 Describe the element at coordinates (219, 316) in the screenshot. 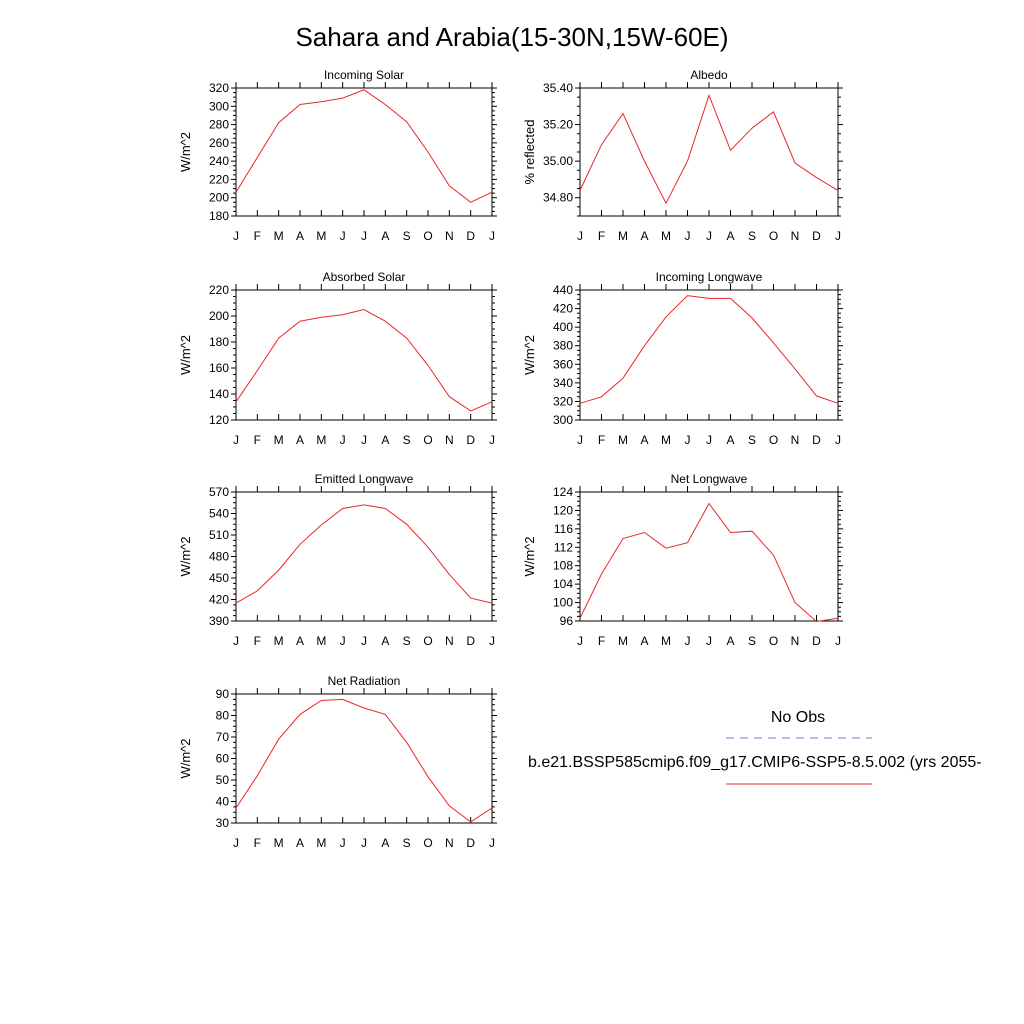

I see `y-tick-label: 200` at that location.